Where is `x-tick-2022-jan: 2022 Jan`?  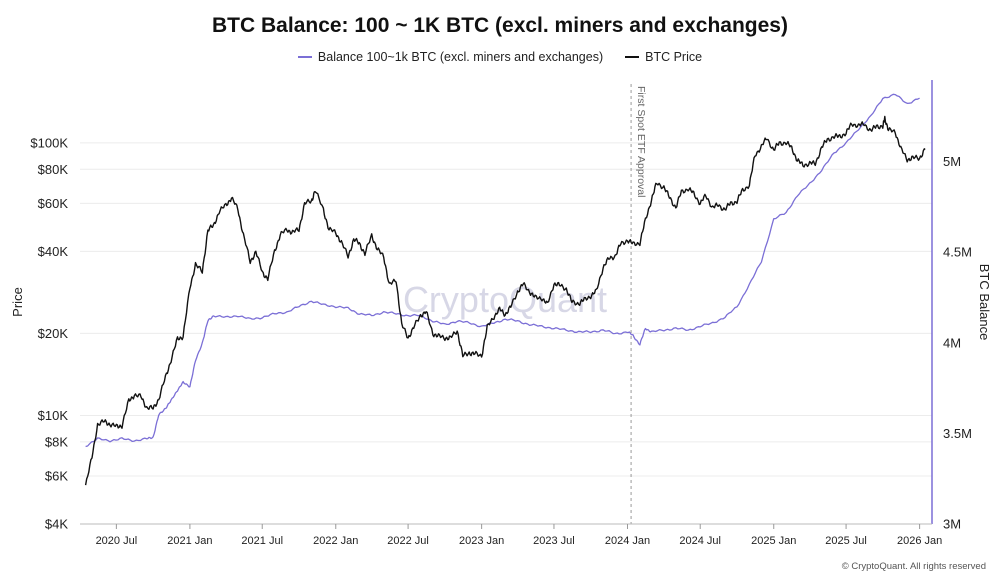 x-tick-2022-jan: 2022 Jan is located at coordinates (335, 541).